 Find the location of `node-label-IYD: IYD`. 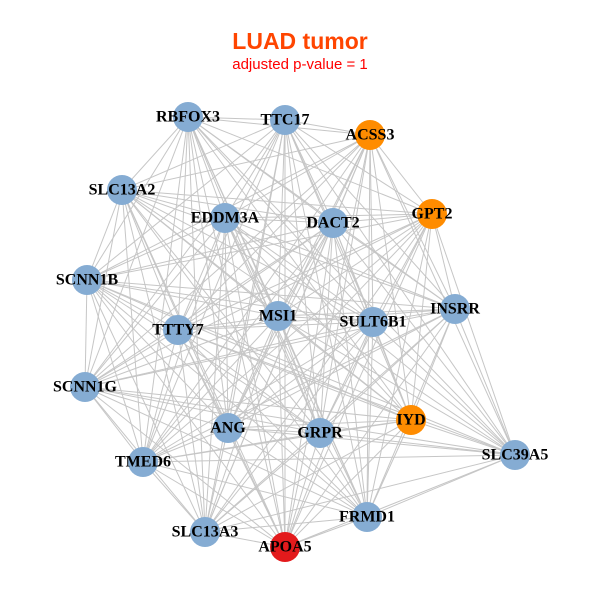

node-label-IYD: IYD is located at coordinates (410, 420).